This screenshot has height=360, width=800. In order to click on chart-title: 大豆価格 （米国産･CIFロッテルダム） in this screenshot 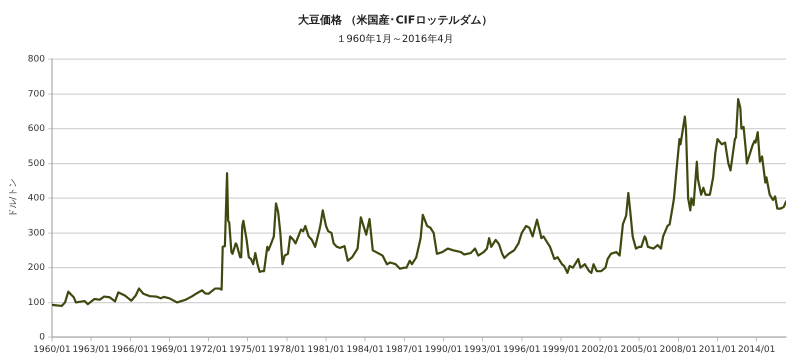, I will do `click(395, 19)`.